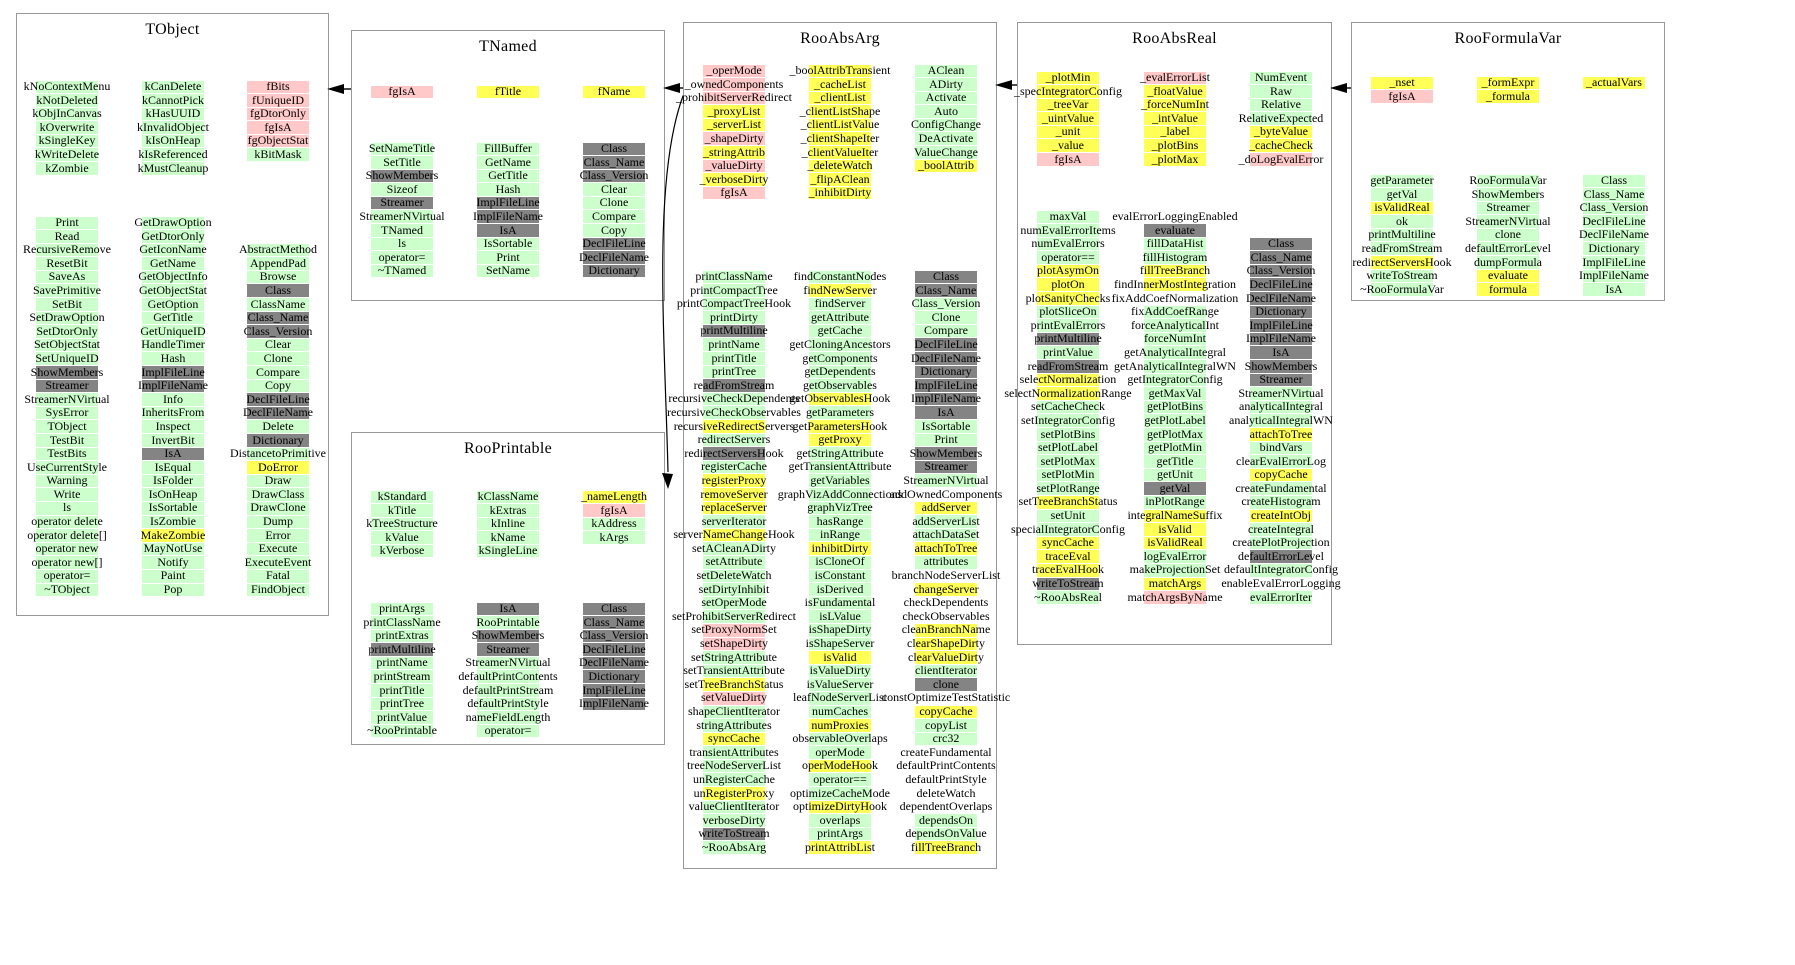 Image resolution: width=1795 pixels, height=965 pixels. Describe the element at coordinates (840, 670) in the screenshot. I see `member-item: isValueDirty` at that location.